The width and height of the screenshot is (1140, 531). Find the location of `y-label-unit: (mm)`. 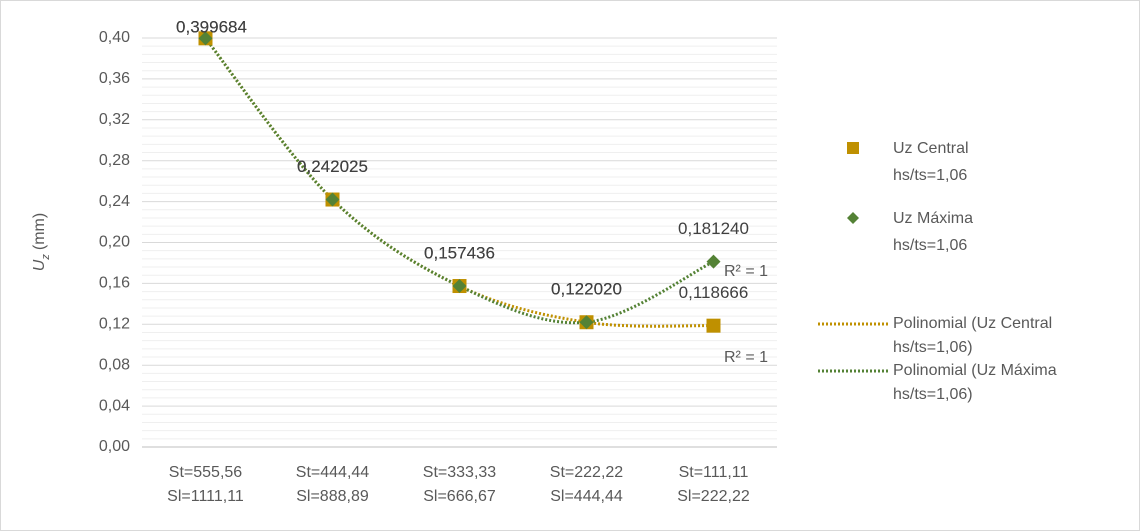

y-label-unit: (mm) is located at coordinates (39, 231).